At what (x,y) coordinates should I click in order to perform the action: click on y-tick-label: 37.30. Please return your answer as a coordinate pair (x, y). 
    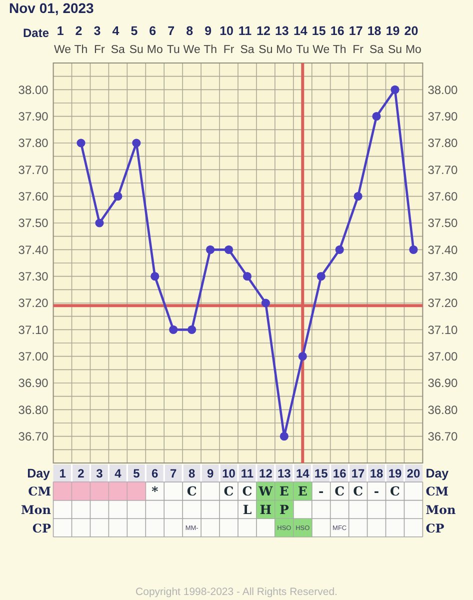
    Looking at the image, I should click on (33, 277).